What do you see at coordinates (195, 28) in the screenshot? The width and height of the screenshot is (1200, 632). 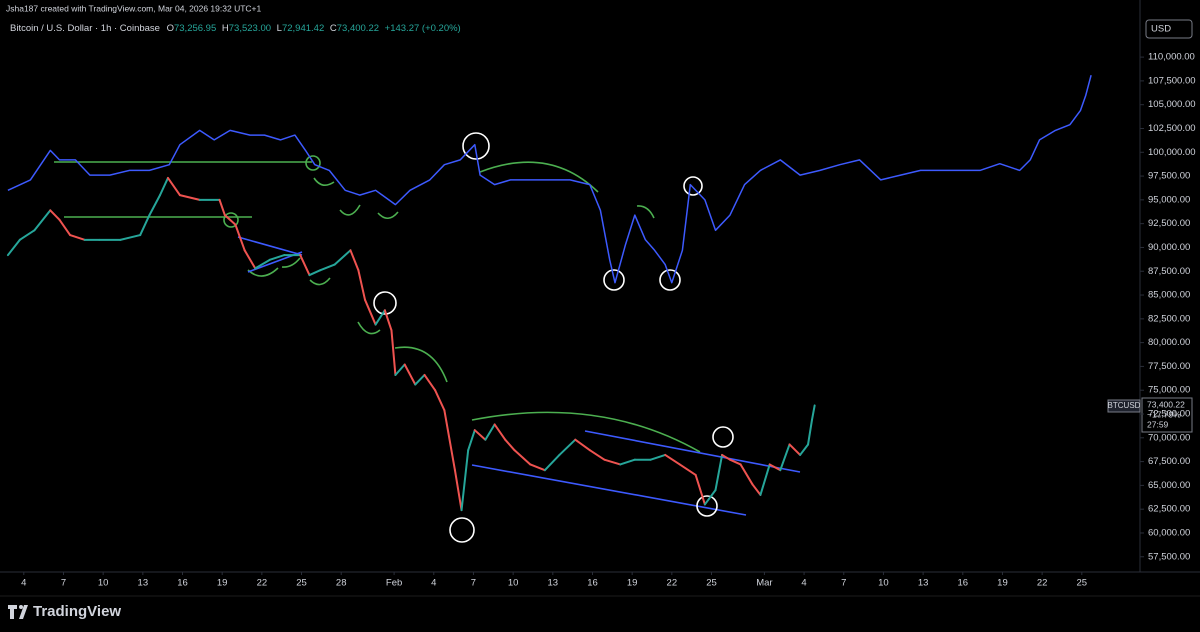 I see `ohlc-value: 73,256.95` at bounding box center [195, 28].